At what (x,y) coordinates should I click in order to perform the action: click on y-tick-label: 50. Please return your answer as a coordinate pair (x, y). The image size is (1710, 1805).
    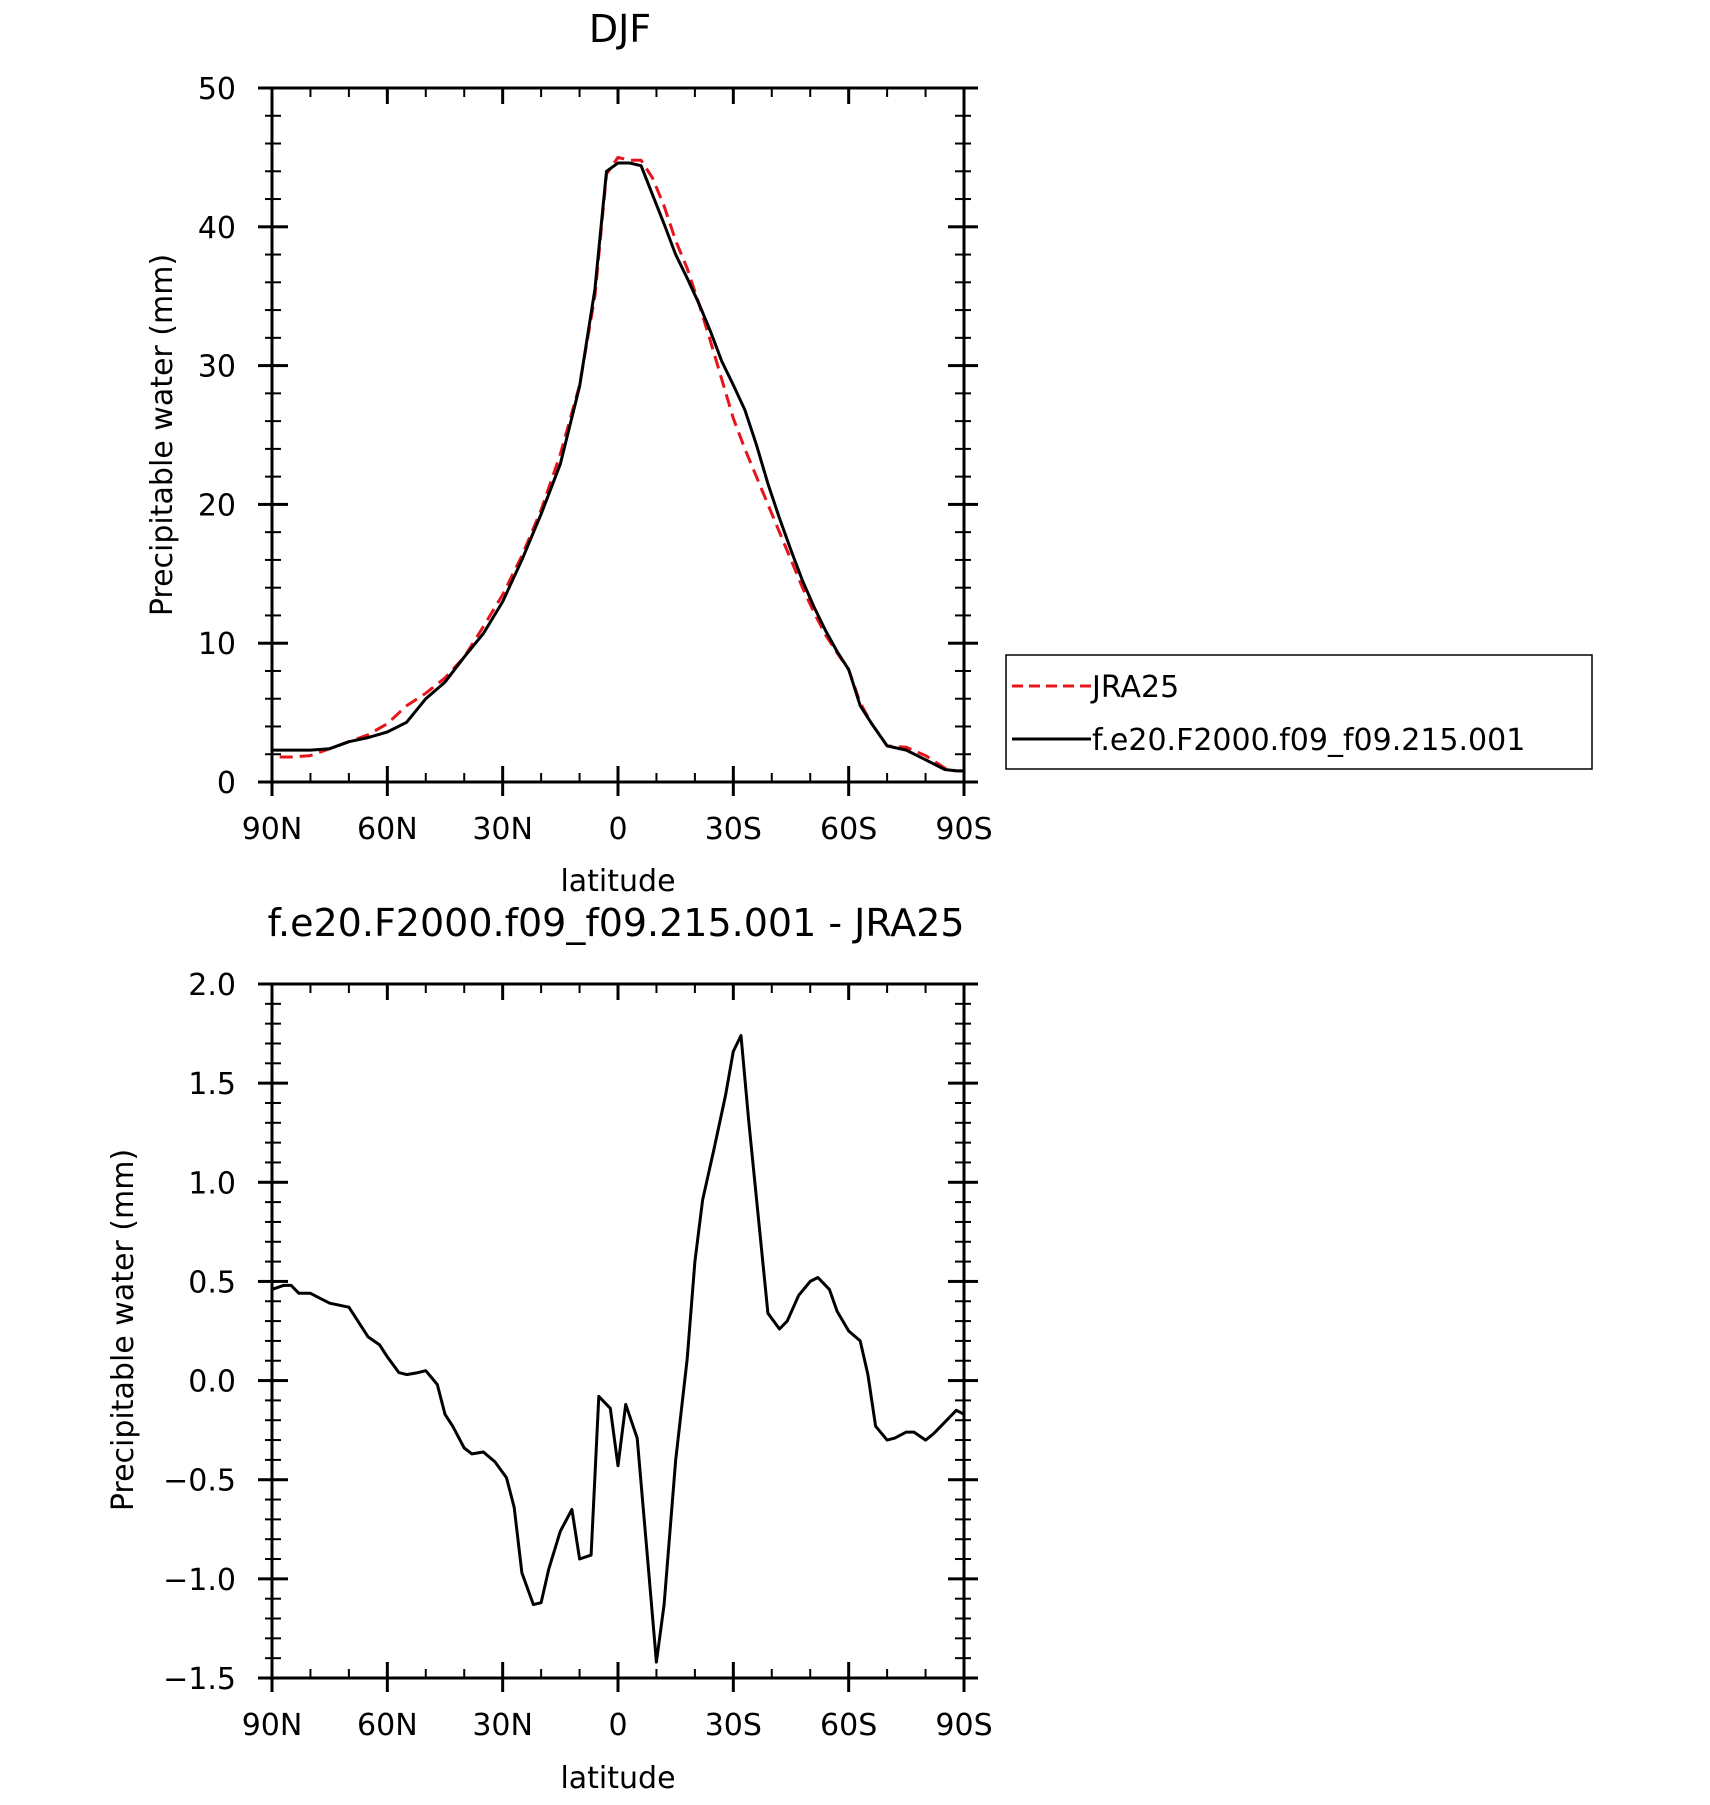
    Looking at the image, I should click on (217, 89).